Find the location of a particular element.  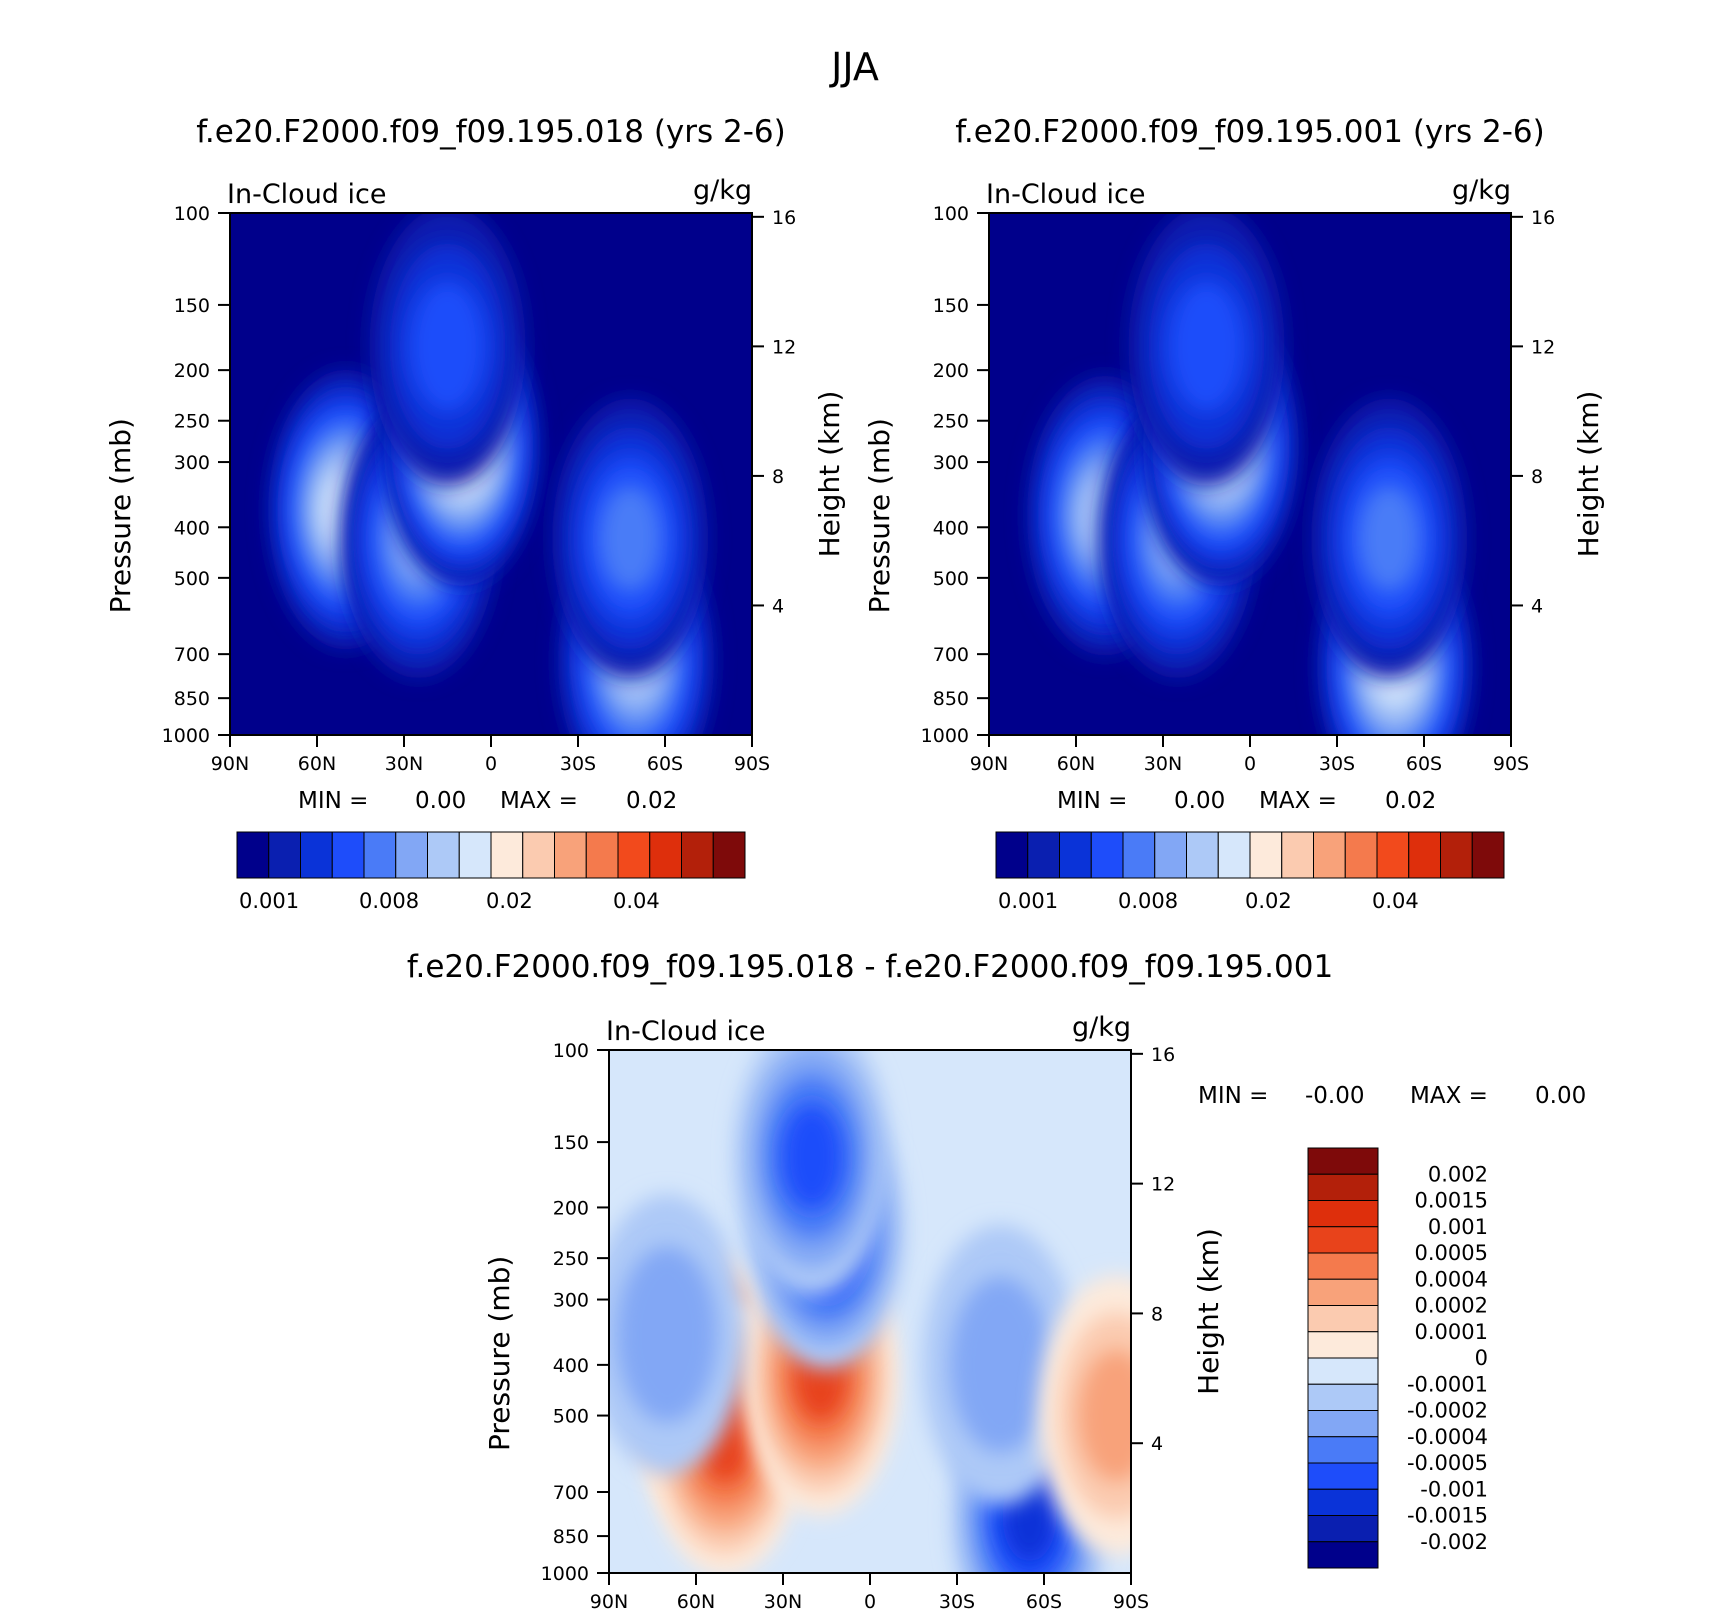

panel-title: f.e20.F2000.f09_f09.195.001 (yrs 2-6) is located at coordinates (1250, 132).